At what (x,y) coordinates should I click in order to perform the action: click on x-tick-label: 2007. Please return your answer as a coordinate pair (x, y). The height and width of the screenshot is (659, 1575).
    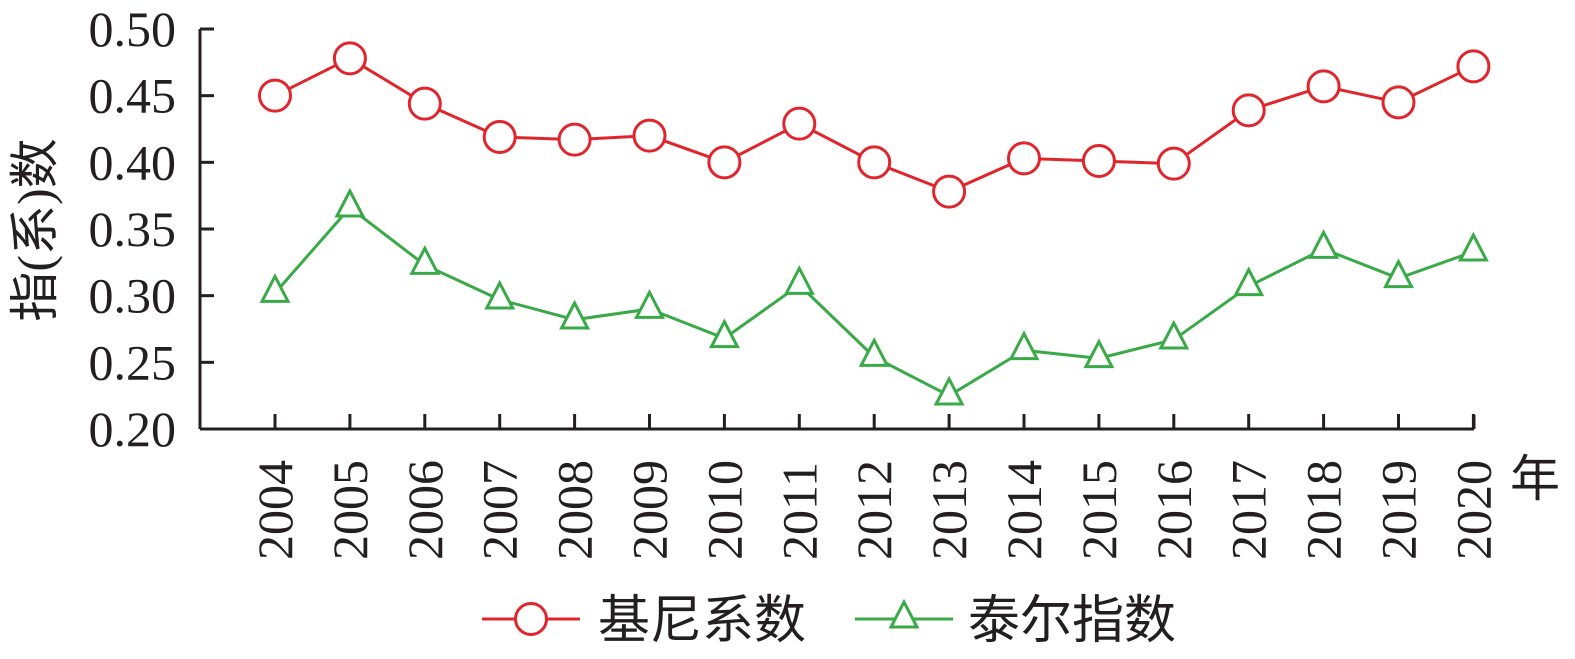
    Looking at the image, I should click on (500, 510).